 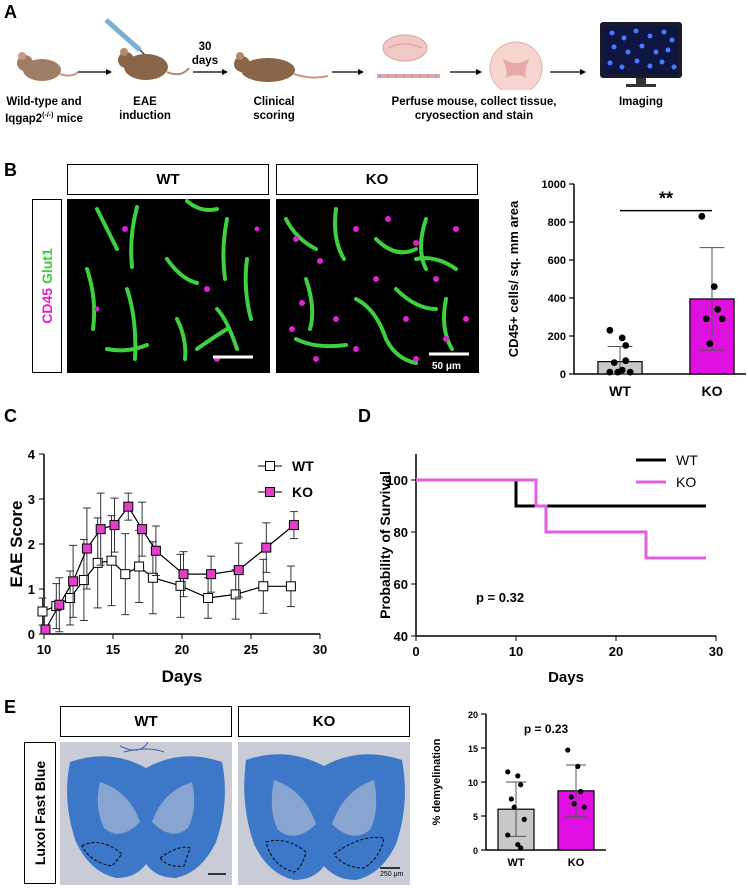 I want to click on p-value-annotation: p = 0.23, so click(x=546, y=729).